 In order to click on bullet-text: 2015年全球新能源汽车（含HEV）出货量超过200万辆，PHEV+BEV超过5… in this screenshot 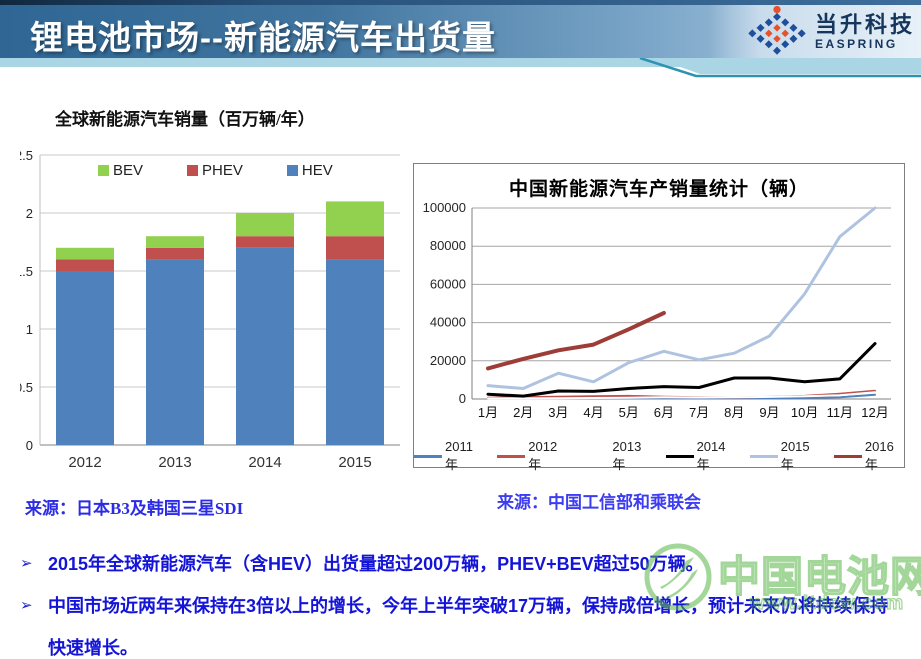, I will do `click(376, 564)`.